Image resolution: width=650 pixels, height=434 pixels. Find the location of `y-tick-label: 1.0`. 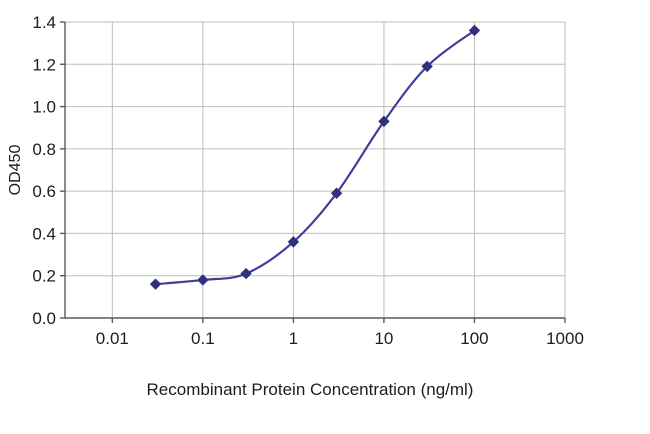

y-tick-label: 1.0 is located at coordinates (44, 107).